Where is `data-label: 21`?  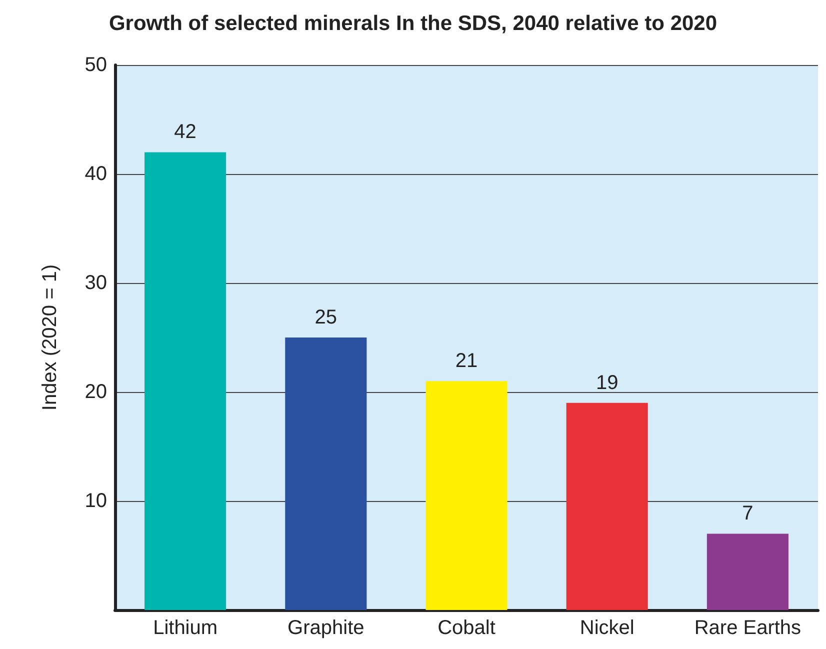
data-label: 21 is located at coordinates (466, 361).